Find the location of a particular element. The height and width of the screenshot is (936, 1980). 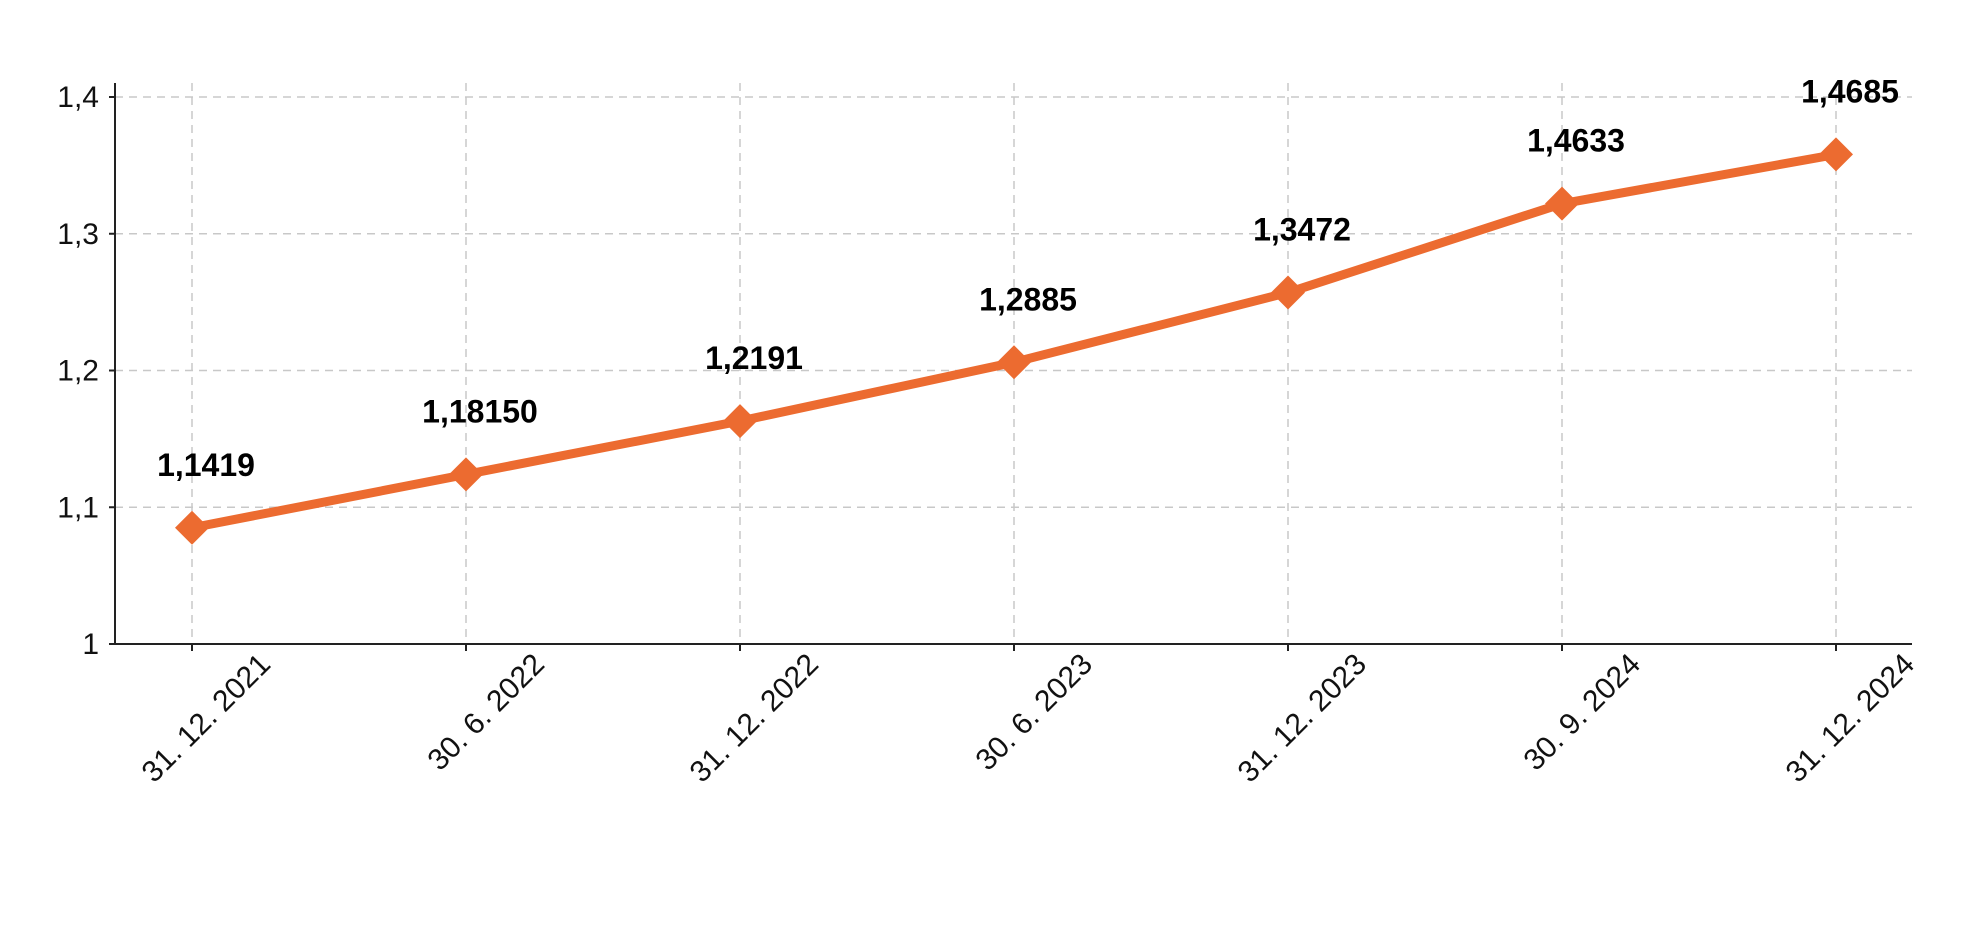

data-label: 1,4633 is located at coordinates (1576, 141).